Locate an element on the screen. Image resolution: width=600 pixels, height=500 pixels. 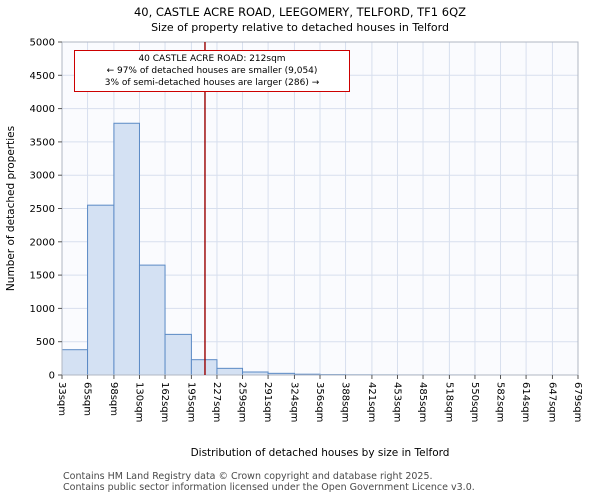
y-tick-label: 2000 is located at coordinates (42, 242).